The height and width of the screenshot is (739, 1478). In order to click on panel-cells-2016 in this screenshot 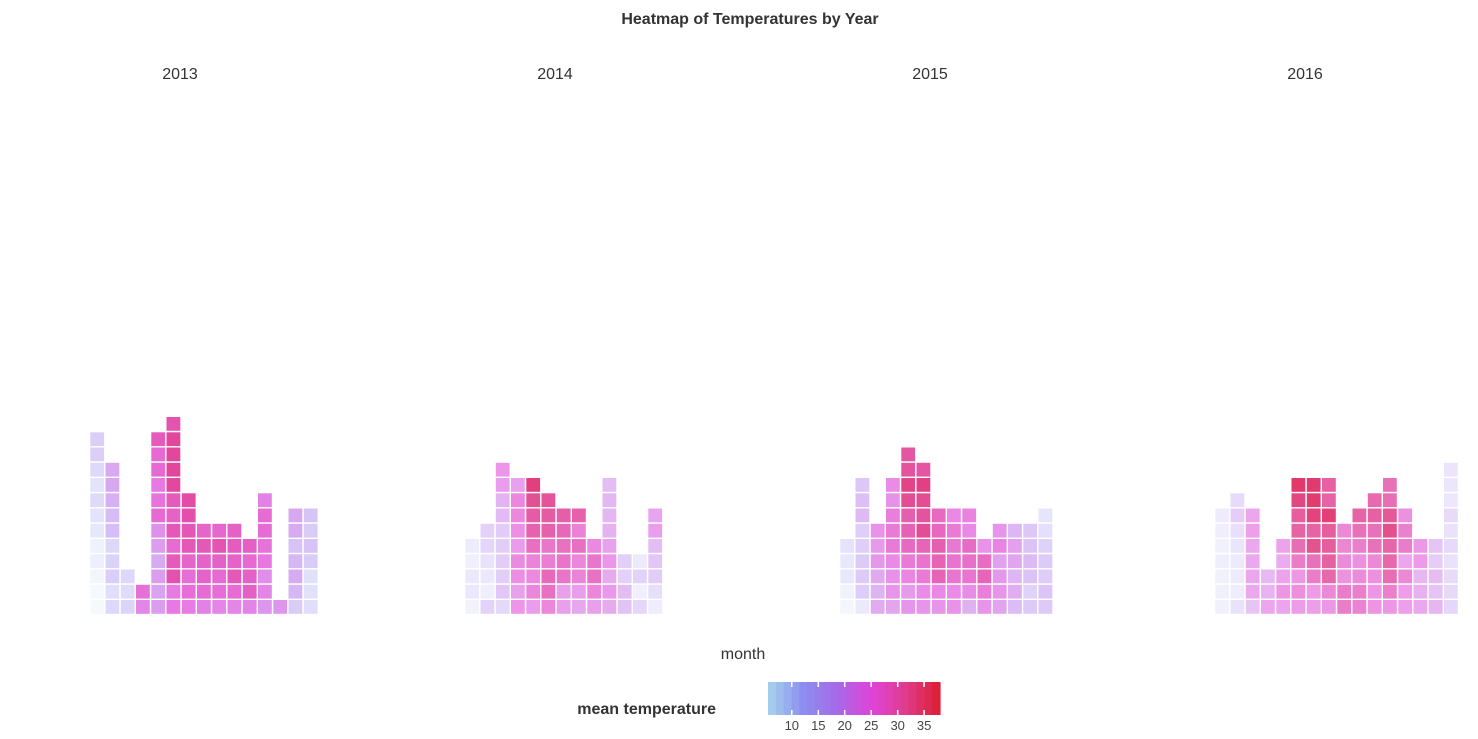, I will do `click(1336, 538)`.